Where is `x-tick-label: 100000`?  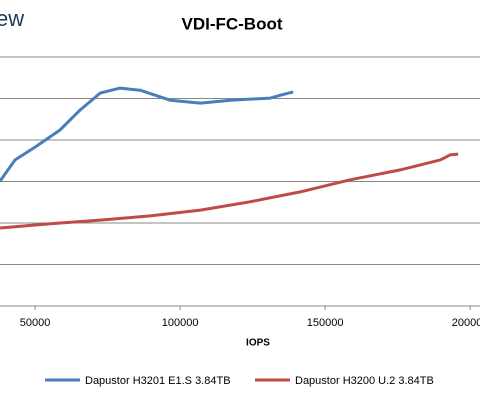 x-tick-label: 100000 is located at coordinates (180, 323).